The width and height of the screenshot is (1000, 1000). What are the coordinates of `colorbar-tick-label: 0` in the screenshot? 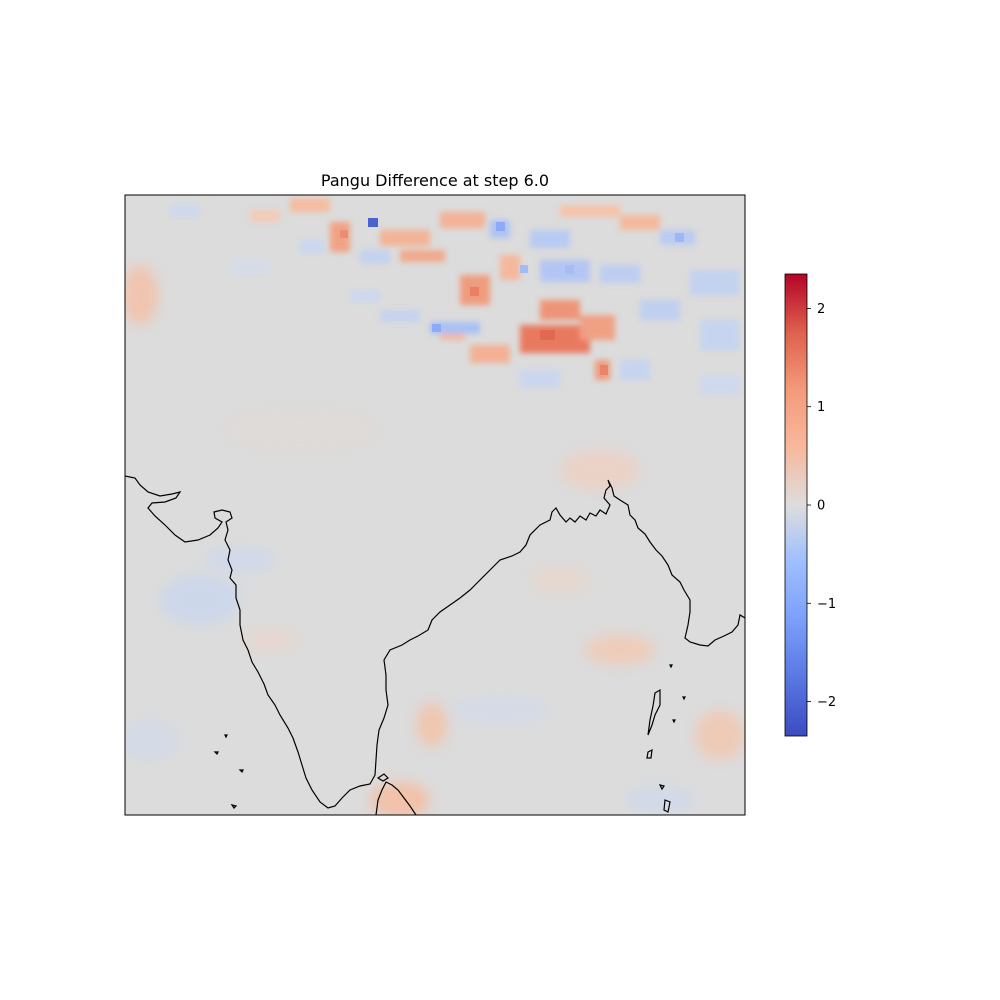 It's located at (821, 506).